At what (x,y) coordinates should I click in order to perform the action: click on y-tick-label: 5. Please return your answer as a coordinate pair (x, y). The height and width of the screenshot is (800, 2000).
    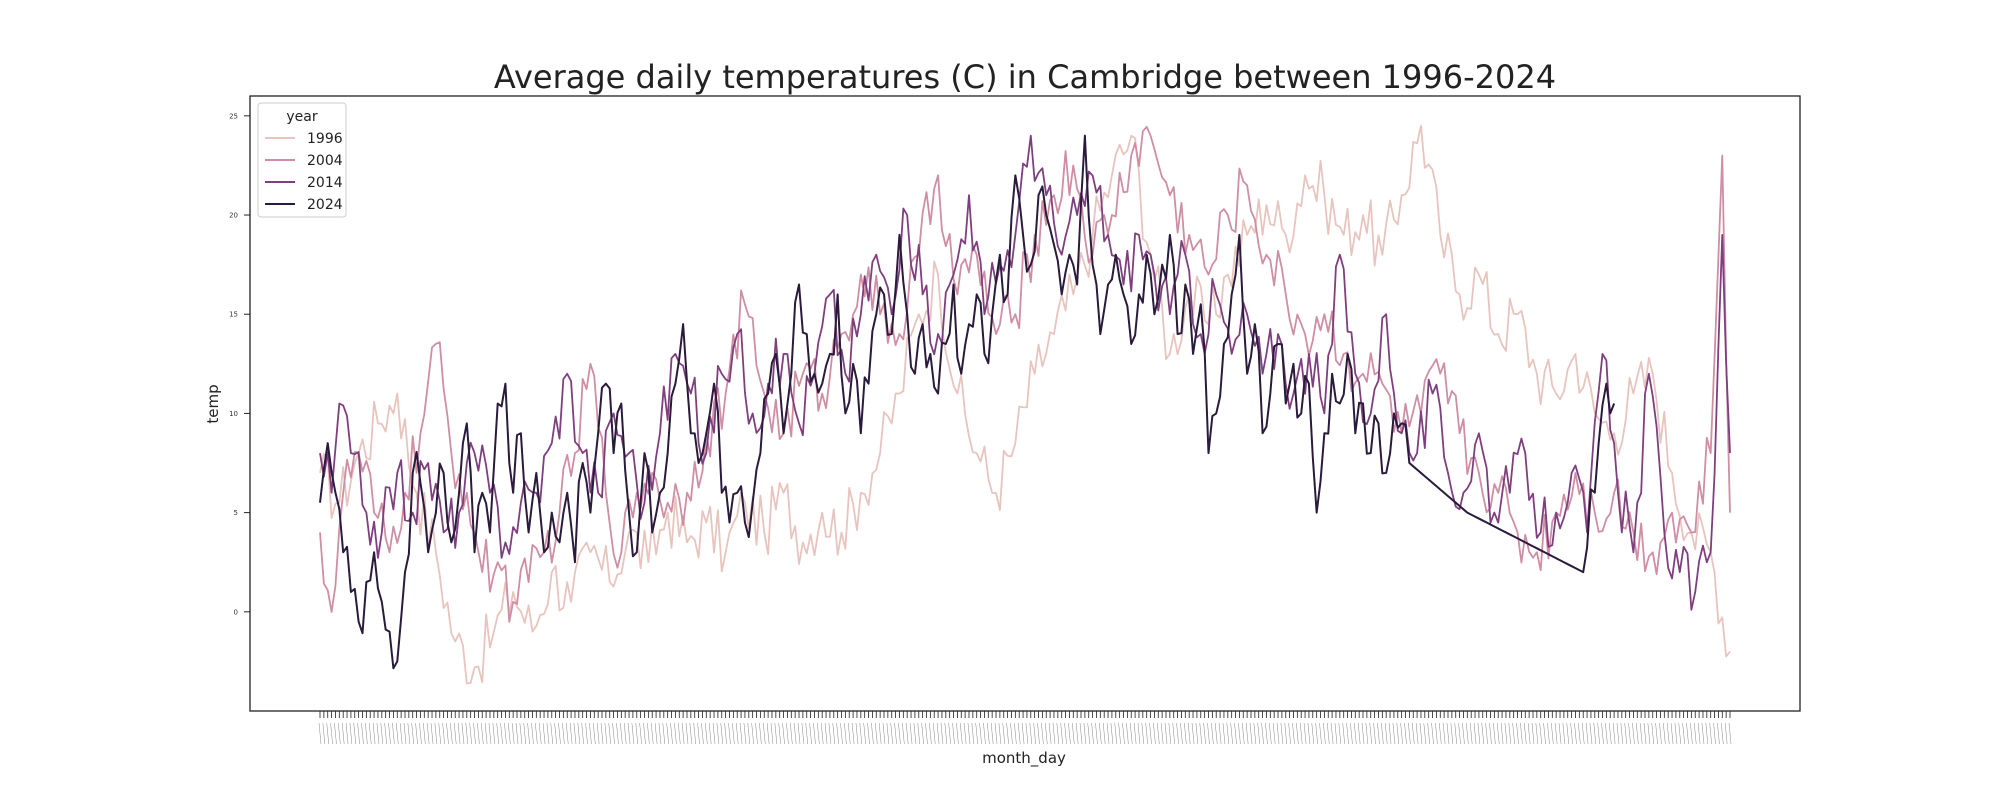
    Looking at the image, I should click on (236, 513).